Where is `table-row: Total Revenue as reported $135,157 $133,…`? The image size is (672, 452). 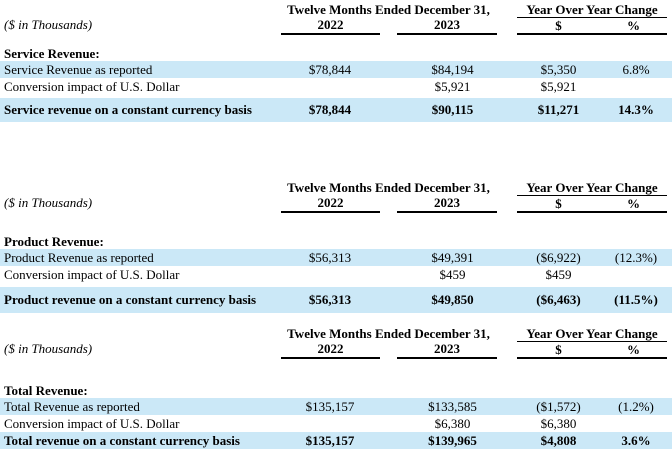 table-row: Total Revenue as reported $135,157 $133,… is located at coordinates (336, 406).